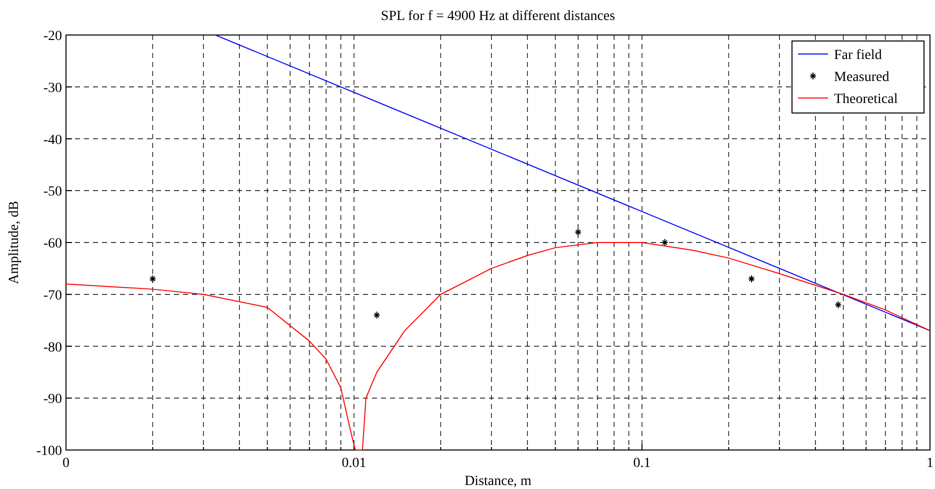 The width and height of the screenshot is (935, 489). Describe the element at coordinates (49, 451) in the screenshot. I see `y-tick-label: -100` at that location.